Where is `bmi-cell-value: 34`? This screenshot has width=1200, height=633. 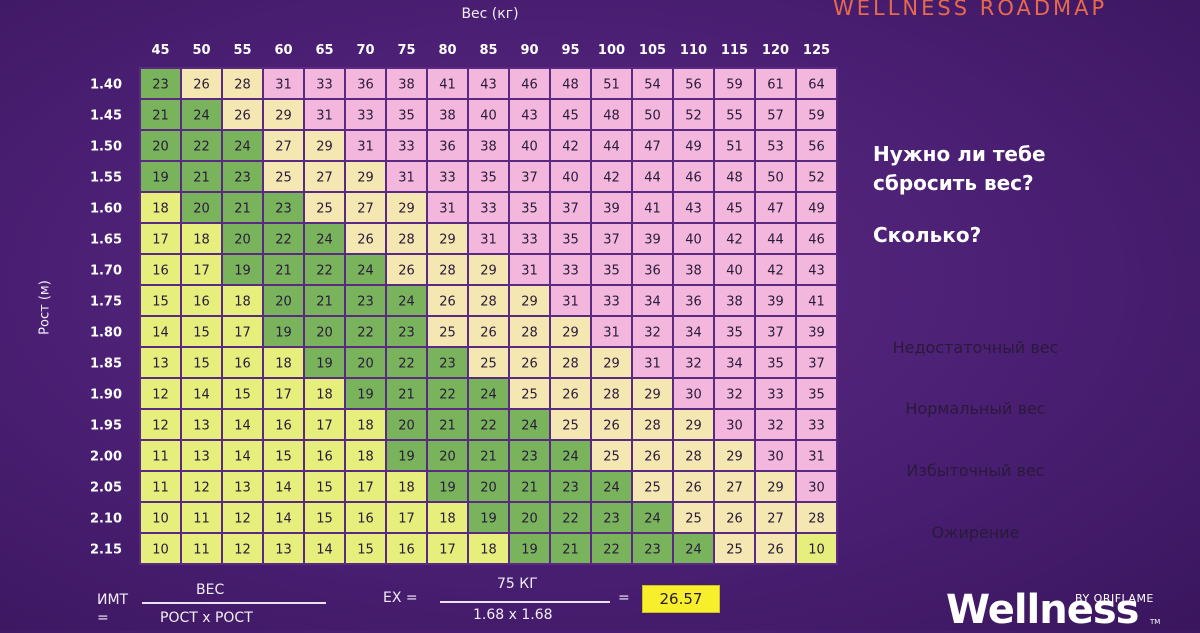
bmi-cell-value: 34 is located at coordinates (652, 302).